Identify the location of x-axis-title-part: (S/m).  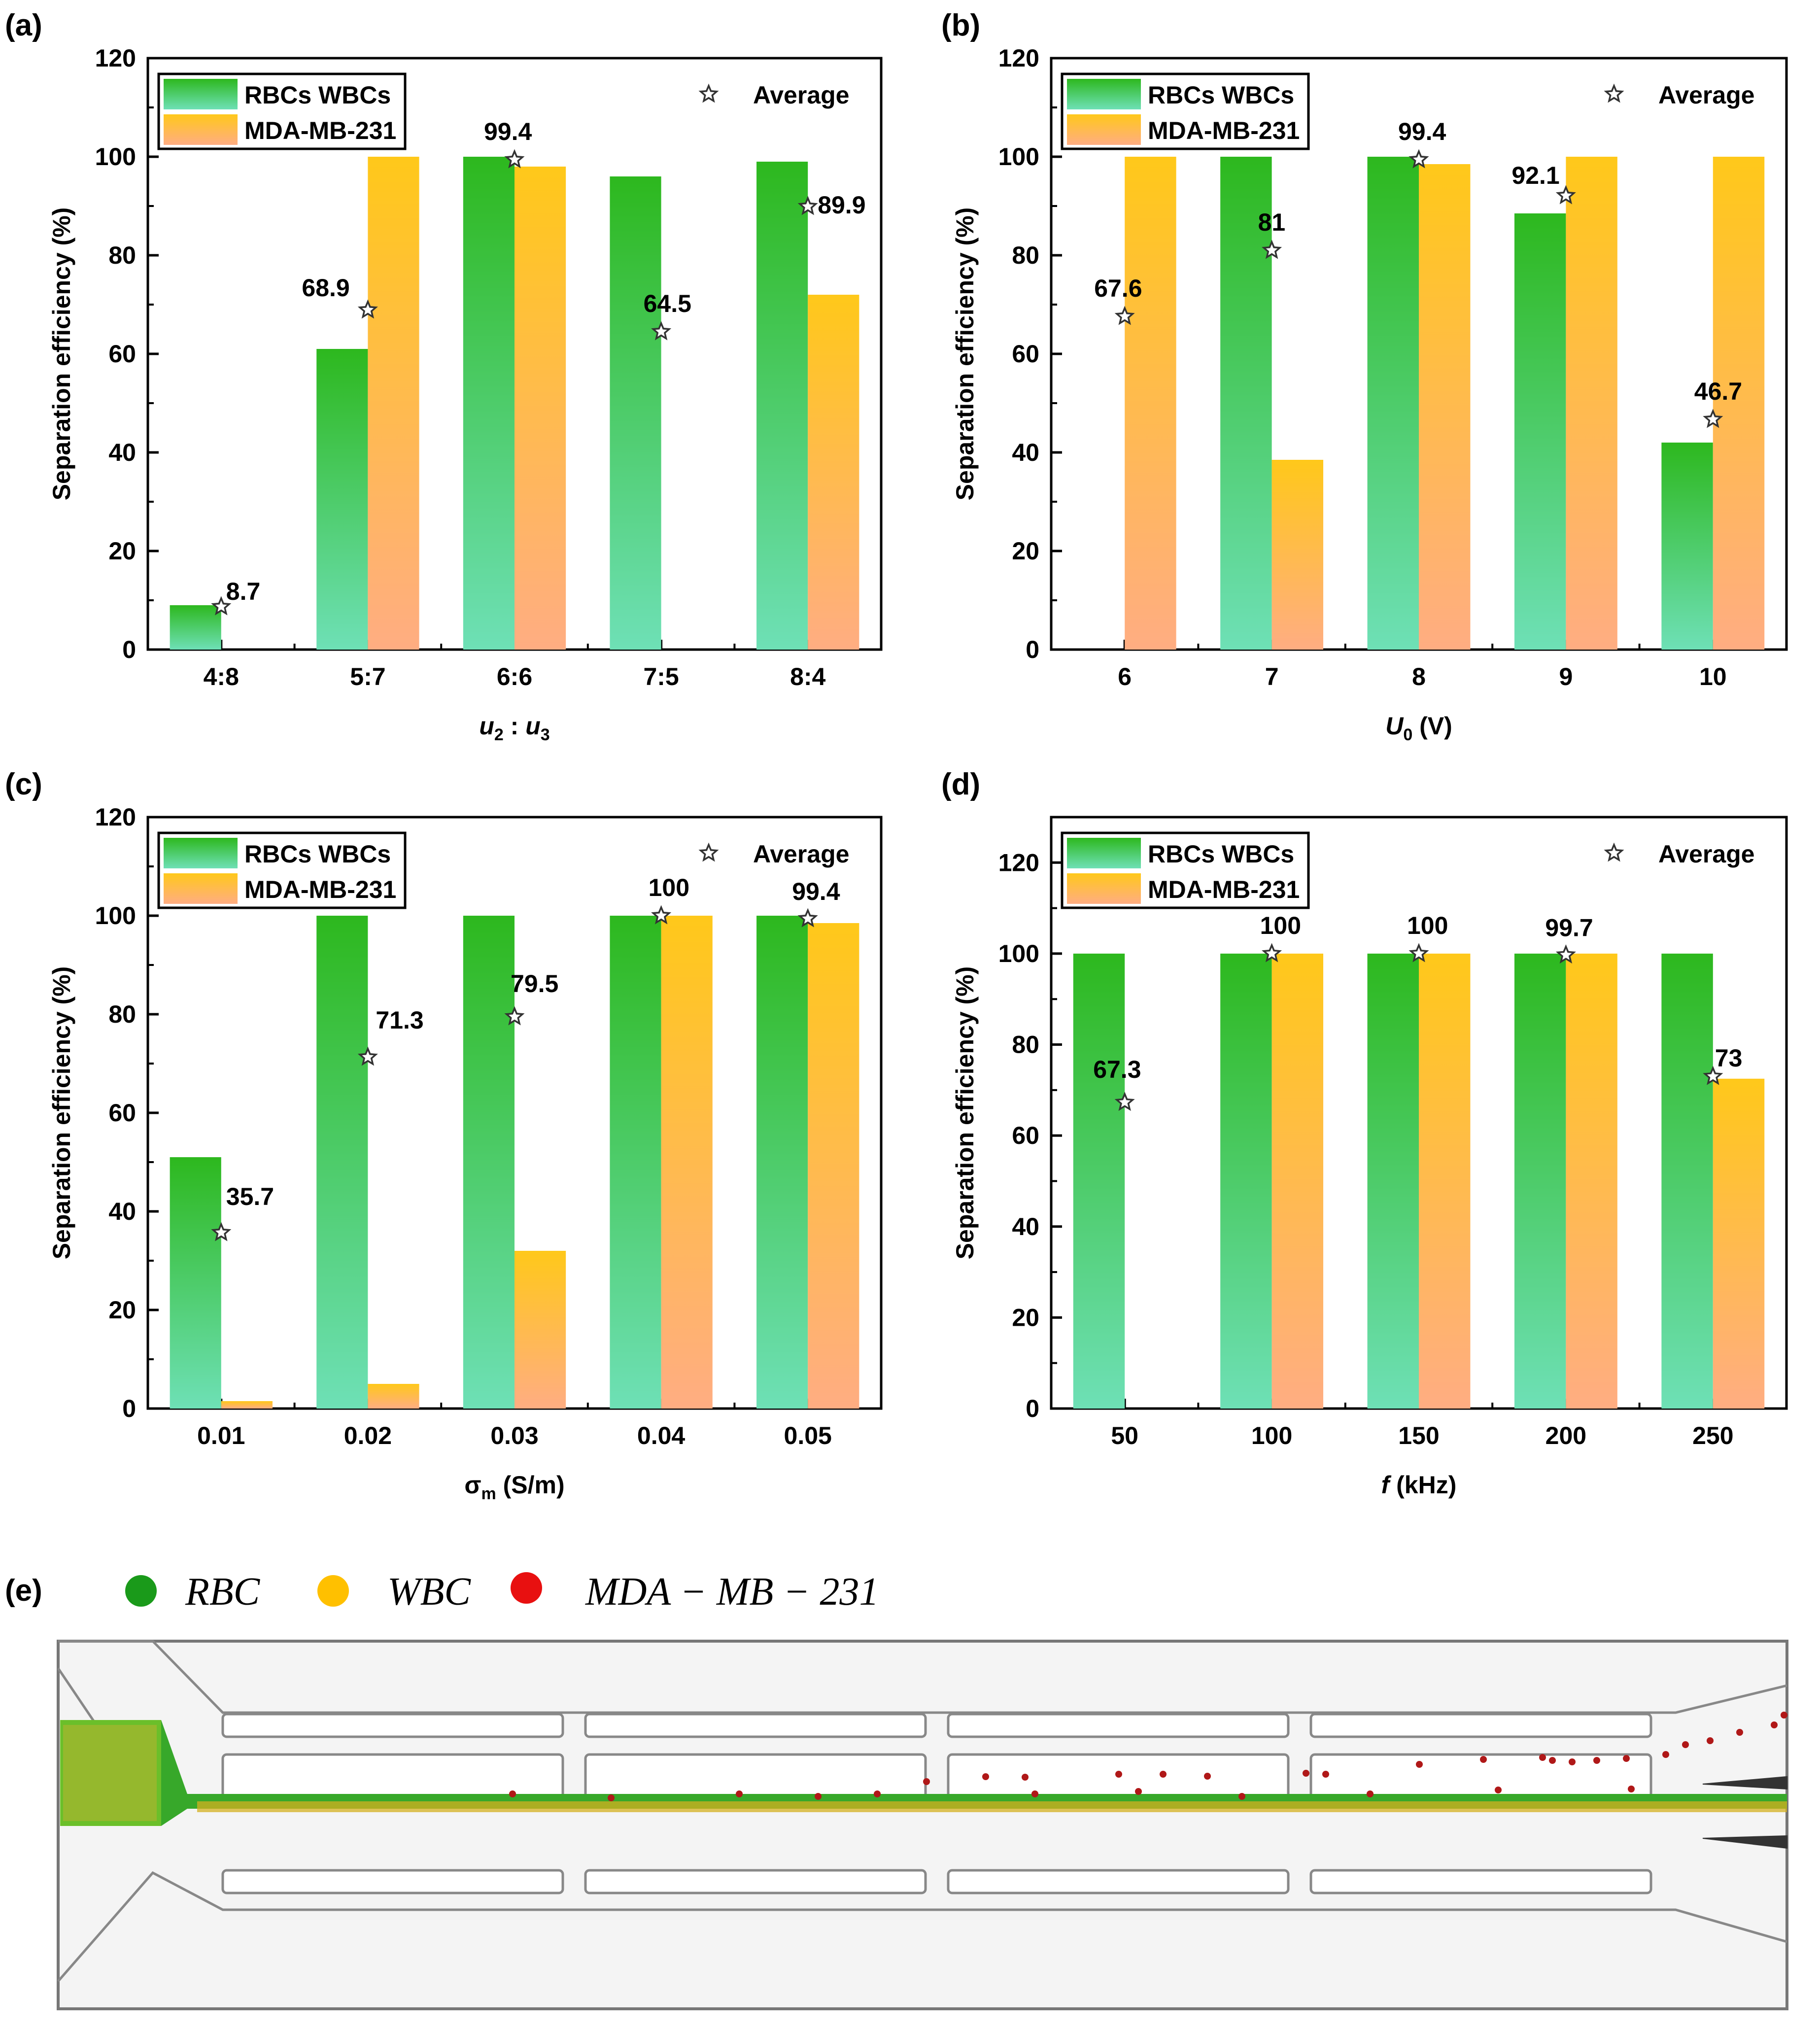
(530, 1485).